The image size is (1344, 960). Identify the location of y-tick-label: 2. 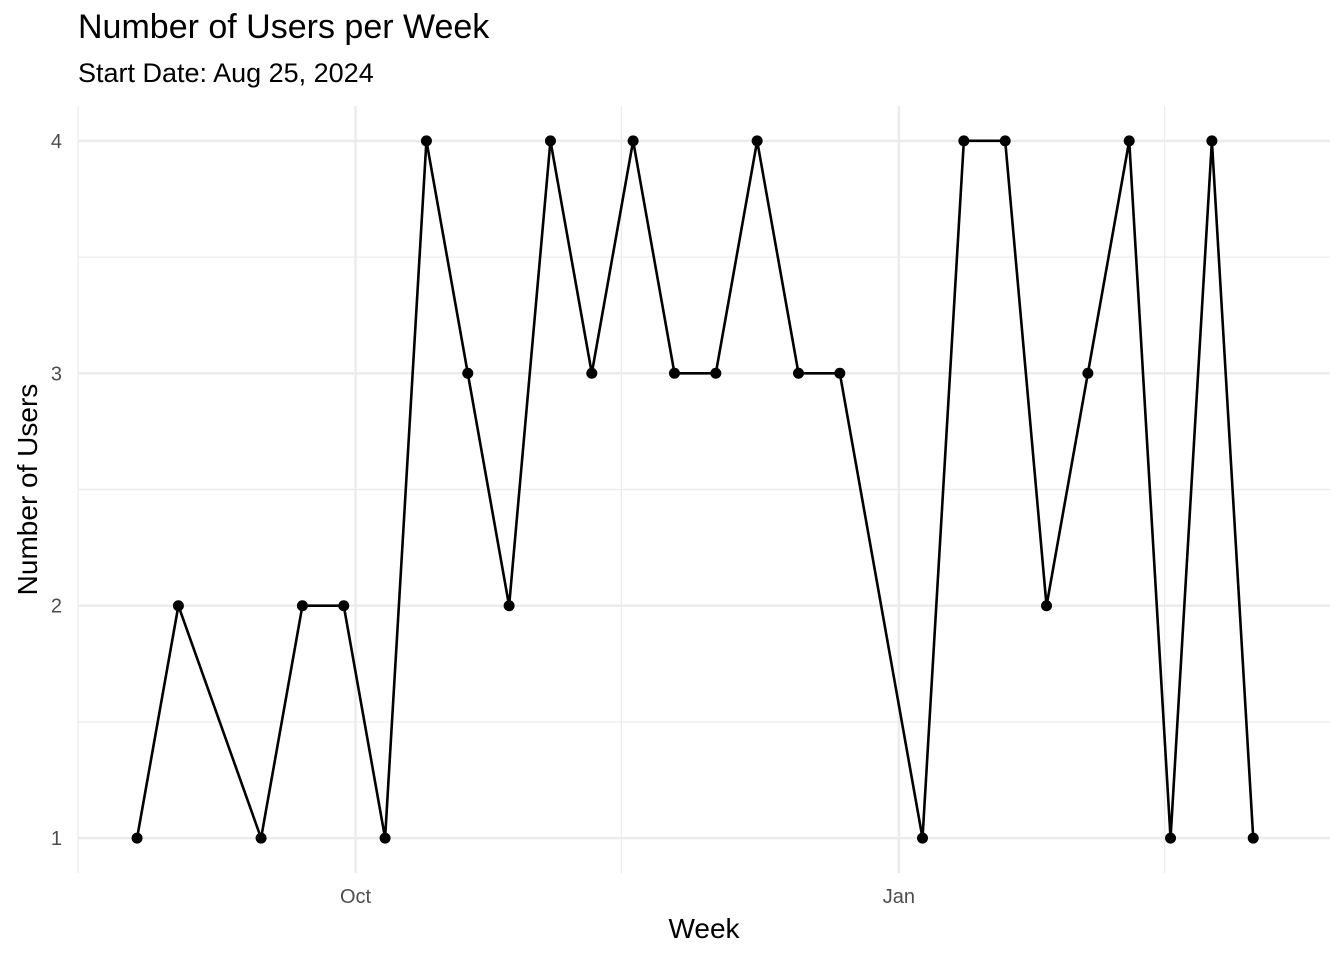
(56, 607).